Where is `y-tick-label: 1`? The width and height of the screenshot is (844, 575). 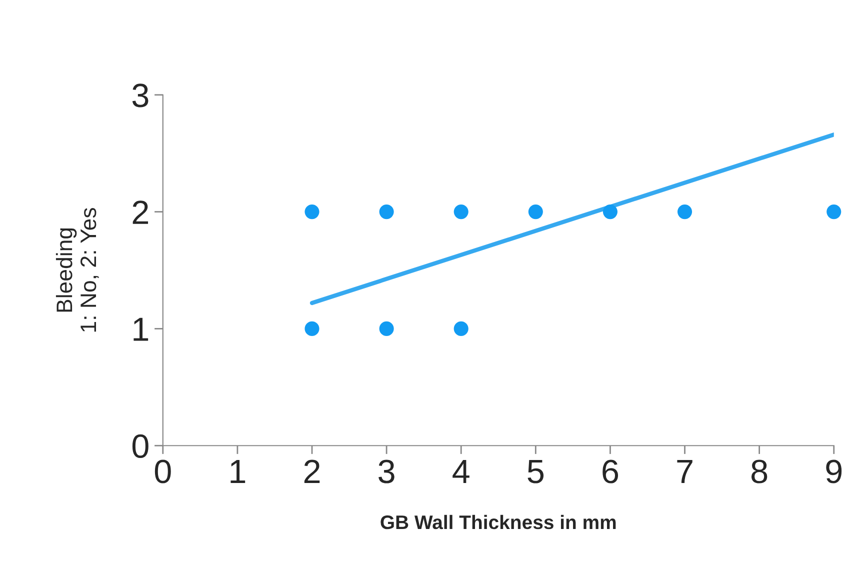
y-tick-label: 1 is located at coordinates (141, 329).